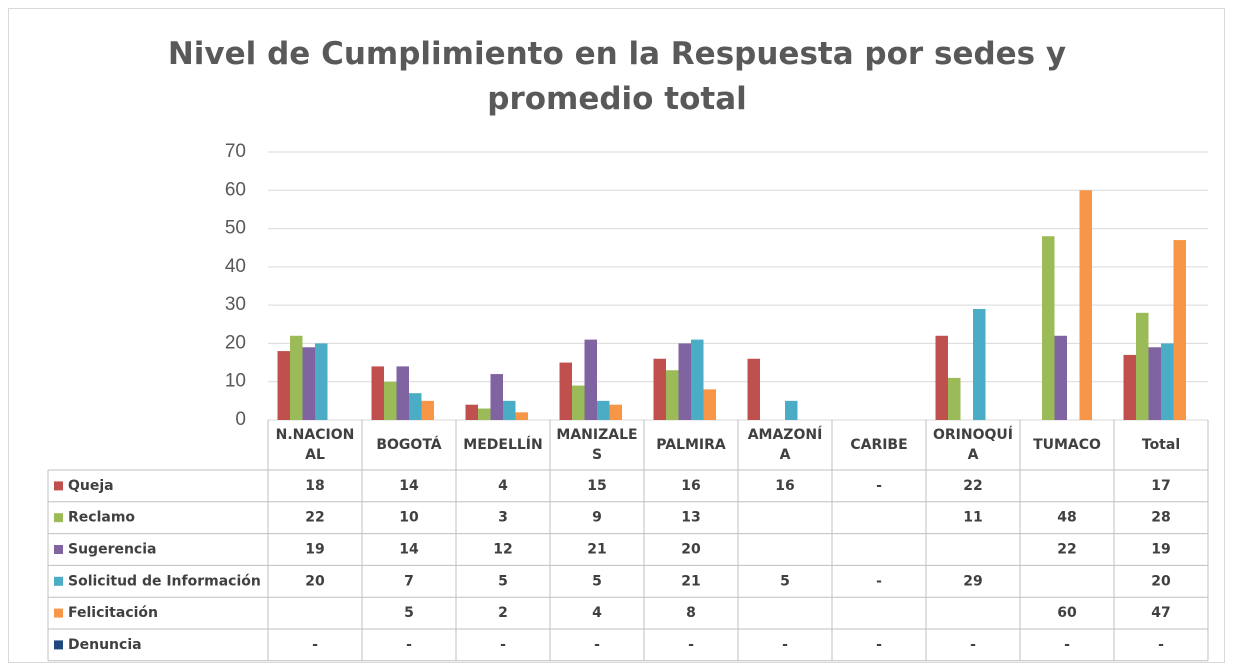  What do you see at coordinates (1160, 613) in the screenshot?
I see `data-table-cell: 47` at bounding box center [1160, 613].